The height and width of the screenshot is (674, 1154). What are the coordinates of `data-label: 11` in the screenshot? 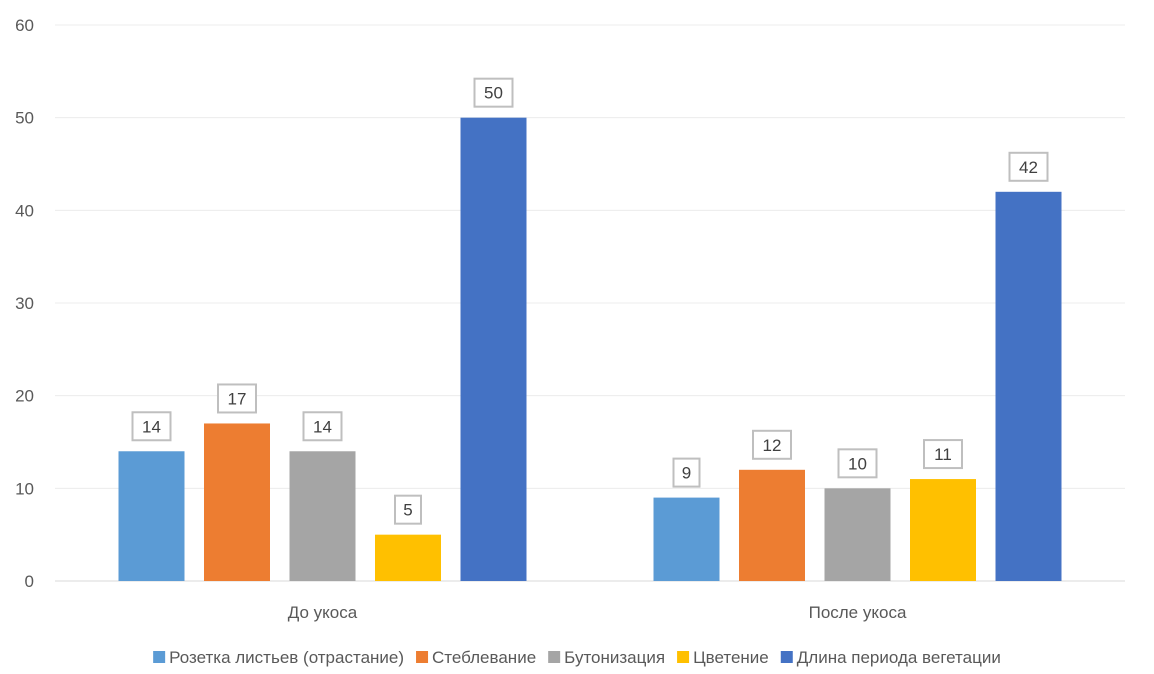 It's located at (943, 454).